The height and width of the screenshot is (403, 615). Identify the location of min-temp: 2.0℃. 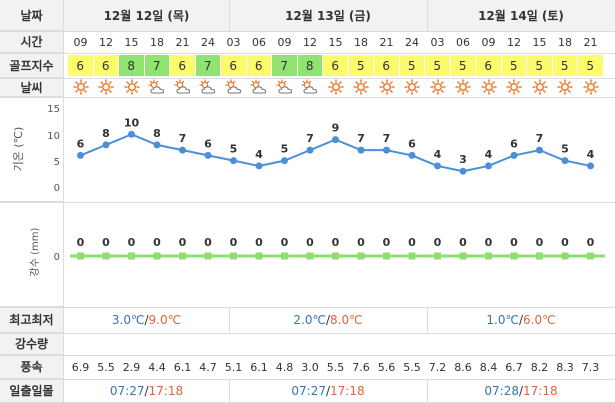
(309, 320).